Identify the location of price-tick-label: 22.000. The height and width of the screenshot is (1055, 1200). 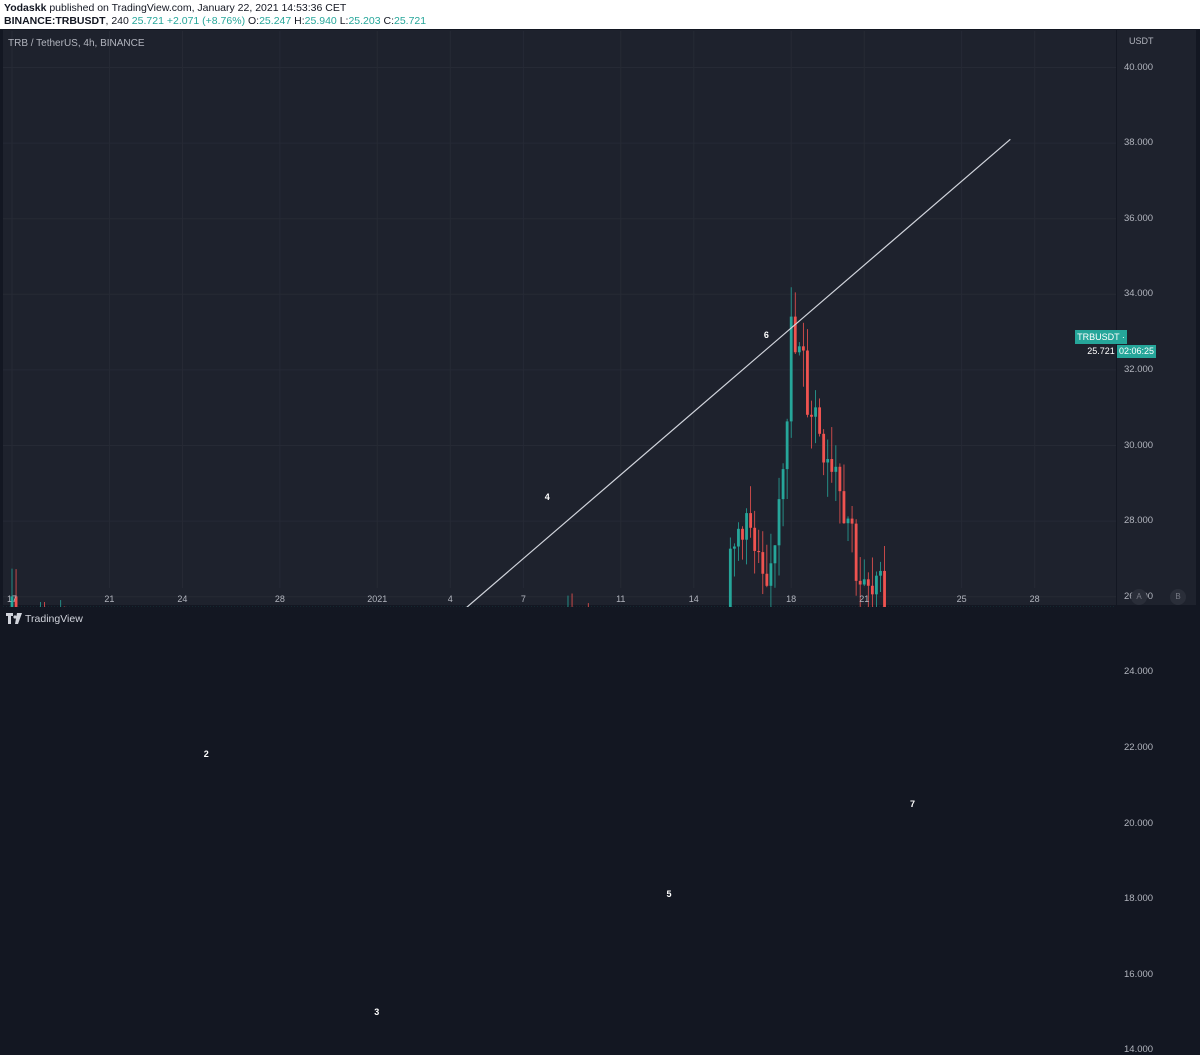
(1138, 747).